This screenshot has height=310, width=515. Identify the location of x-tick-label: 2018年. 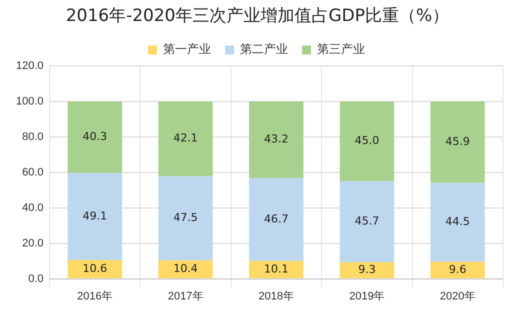
(276, 296).